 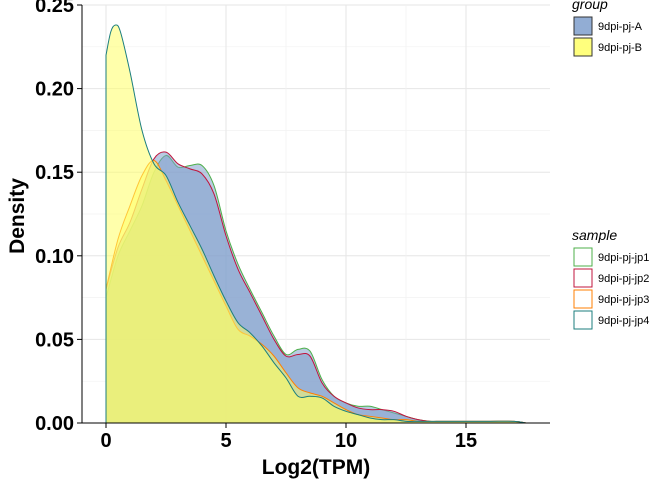 What do you see at coordinates (225, 441) in the screenshot?
I see `x-tick-label: 5` at bounding box center [225, 441].